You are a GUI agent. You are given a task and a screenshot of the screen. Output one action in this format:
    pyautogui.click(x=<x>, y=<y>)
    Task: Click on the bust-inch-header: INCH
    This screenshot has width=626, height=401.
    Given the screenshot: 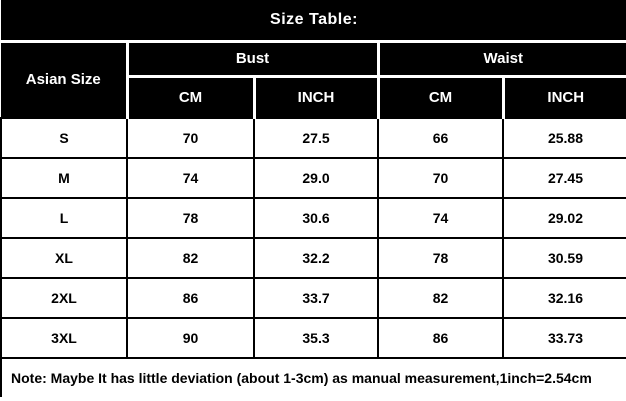 What is the action you would take?
    pyautogui.click(x=317, y=97)
    